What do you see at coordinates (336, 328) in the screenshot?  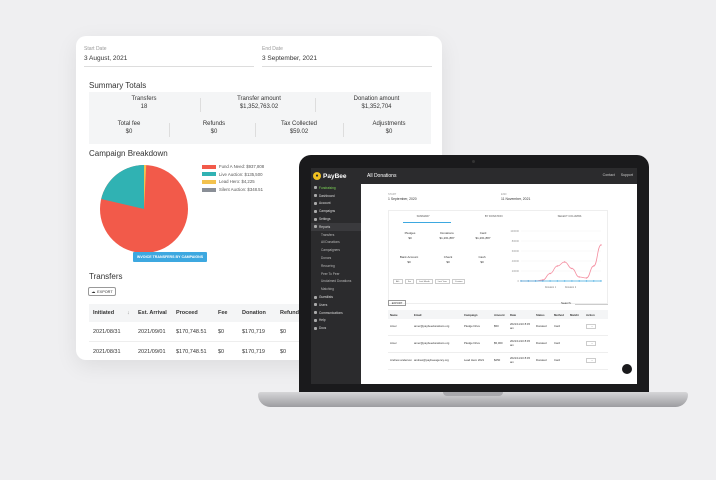 I see `sidebar-item-docs: Docs` at bounding box center [336, 328].